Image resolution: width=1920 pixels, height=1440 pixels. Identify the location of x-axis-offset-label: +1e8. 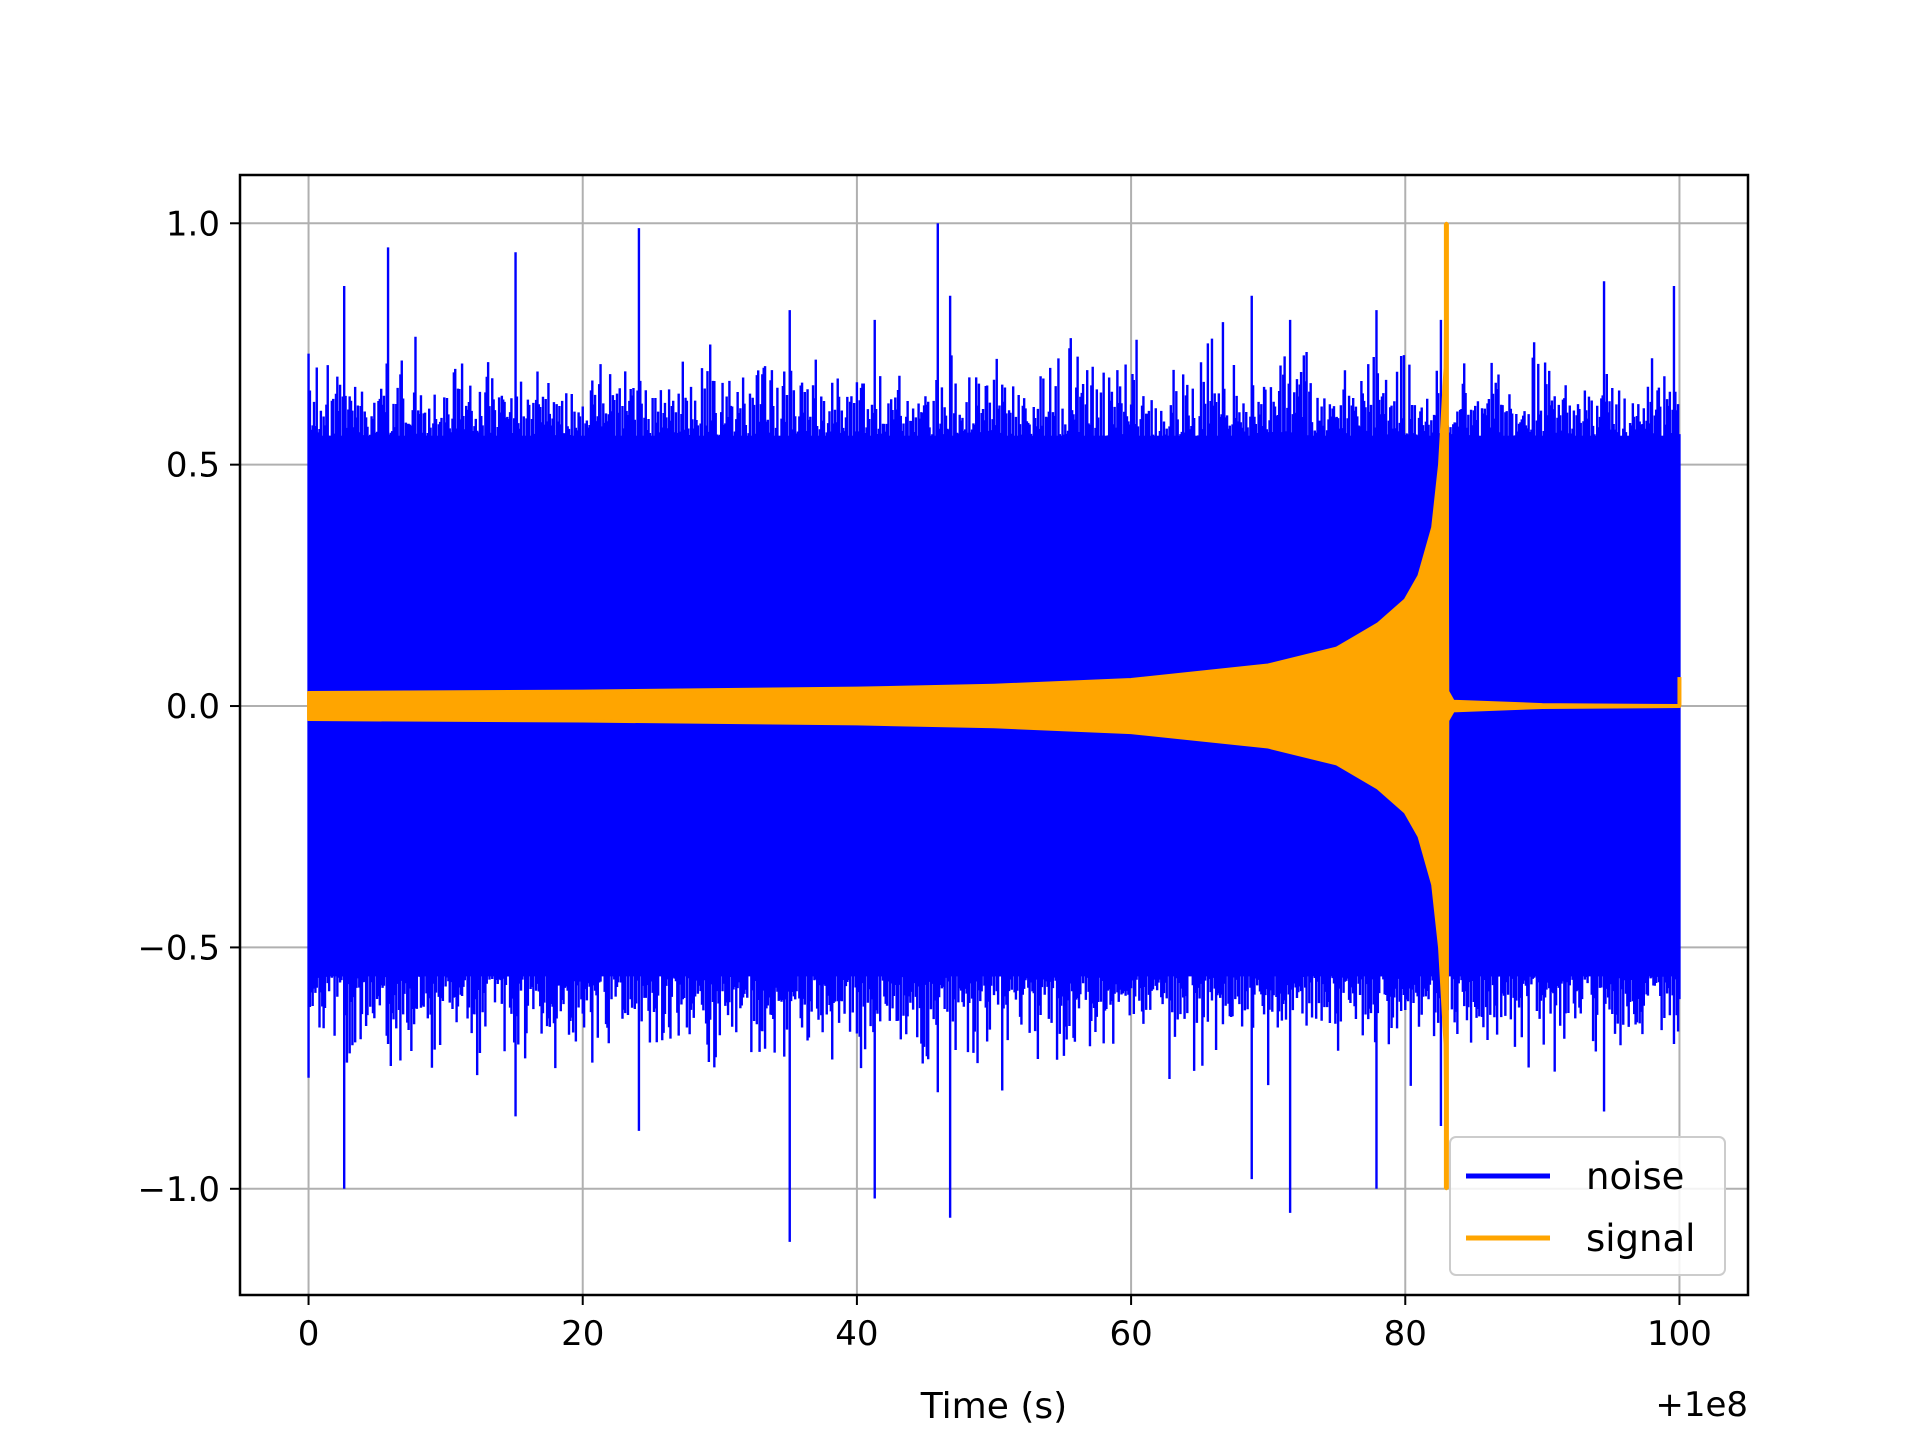
(1701, 1405).